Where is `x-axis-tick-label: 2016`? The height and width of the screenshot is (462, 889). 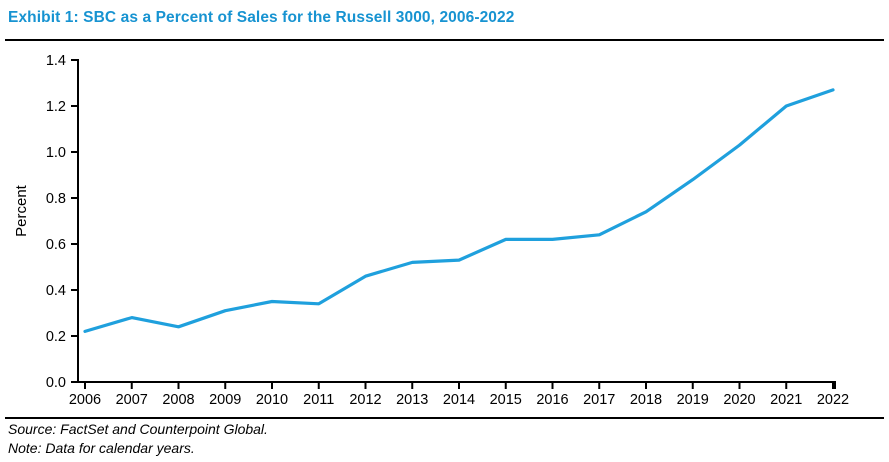 x-axis-tick-label: 2016 is located at coordinates (552, 400).